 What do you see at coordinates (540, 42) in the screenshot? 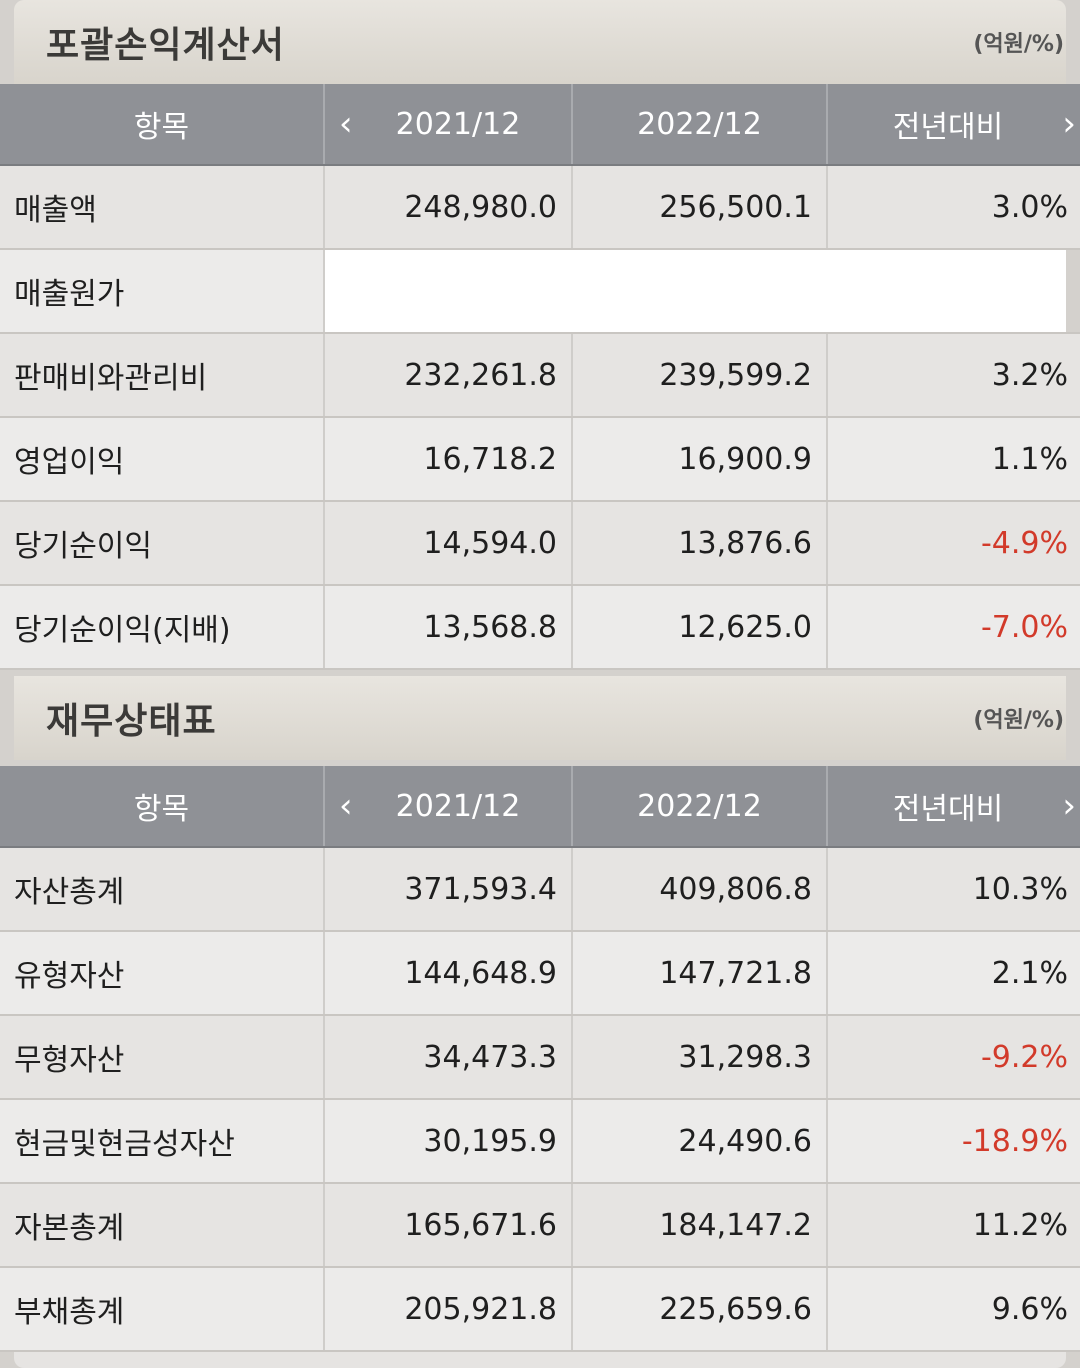
I see `income-statement-title-bar: 포괄손익계산서 (억원/%)` at bounding box center [540, 42].